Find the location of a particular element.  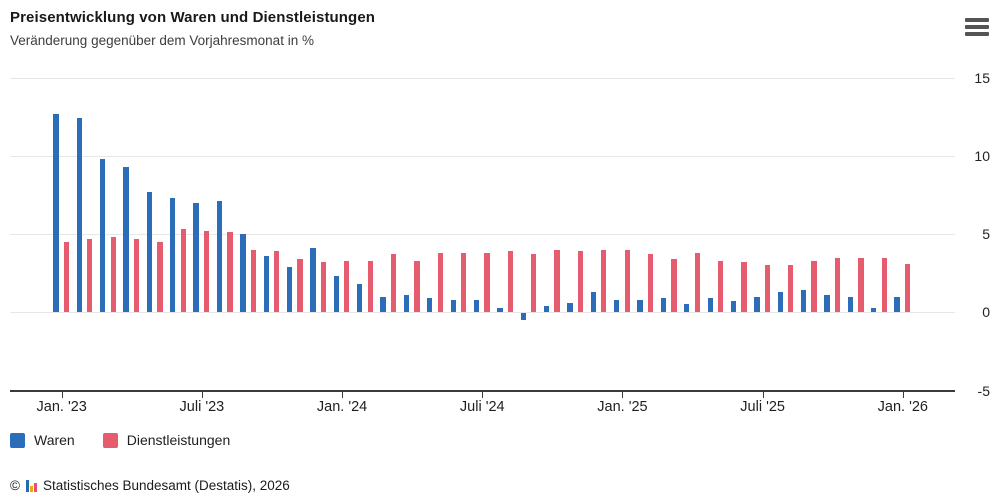

y-axis-label: 10 is located at coordinates (982, 155).